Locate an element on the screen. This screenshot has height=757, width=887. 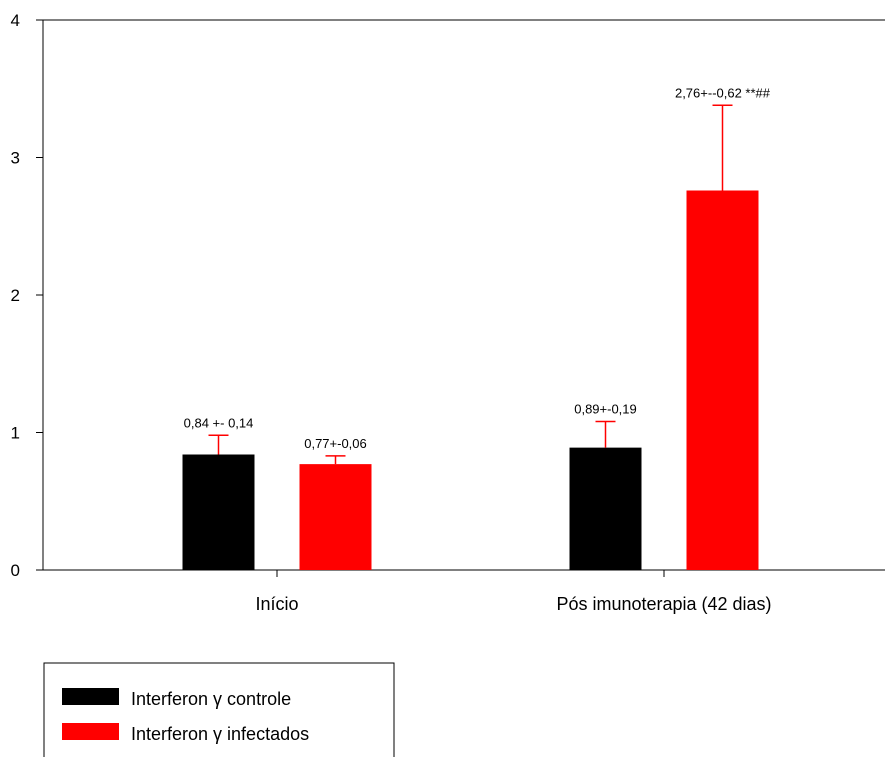
legend-box is located at coordinates (219, 709).